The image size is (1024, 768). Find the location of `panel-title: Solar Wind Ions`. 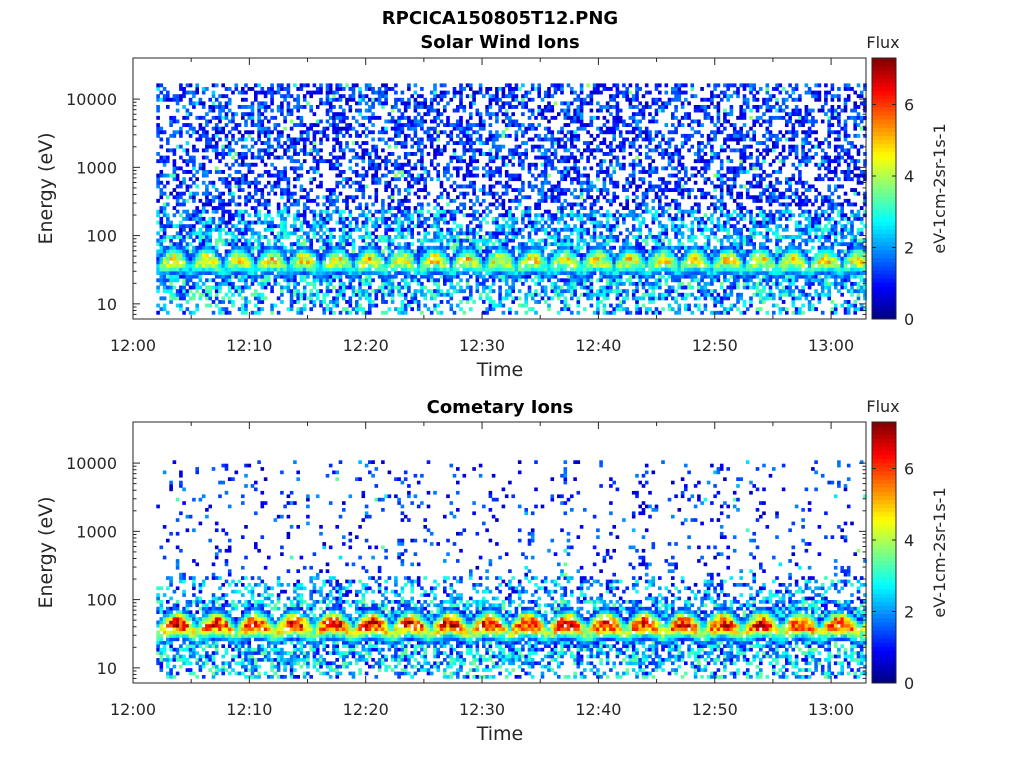

panel-title: Solar Wind Ions is located at coordinates (499, 42).